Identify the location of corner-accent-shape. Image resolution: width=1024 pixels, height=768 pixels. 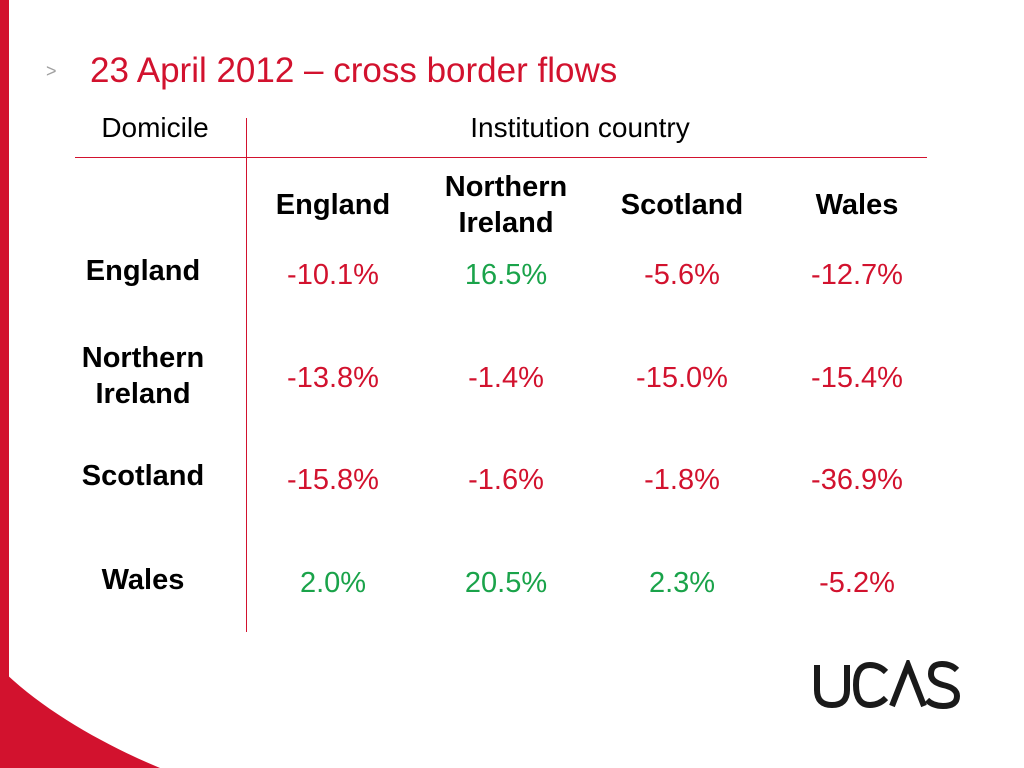
(80, 718).